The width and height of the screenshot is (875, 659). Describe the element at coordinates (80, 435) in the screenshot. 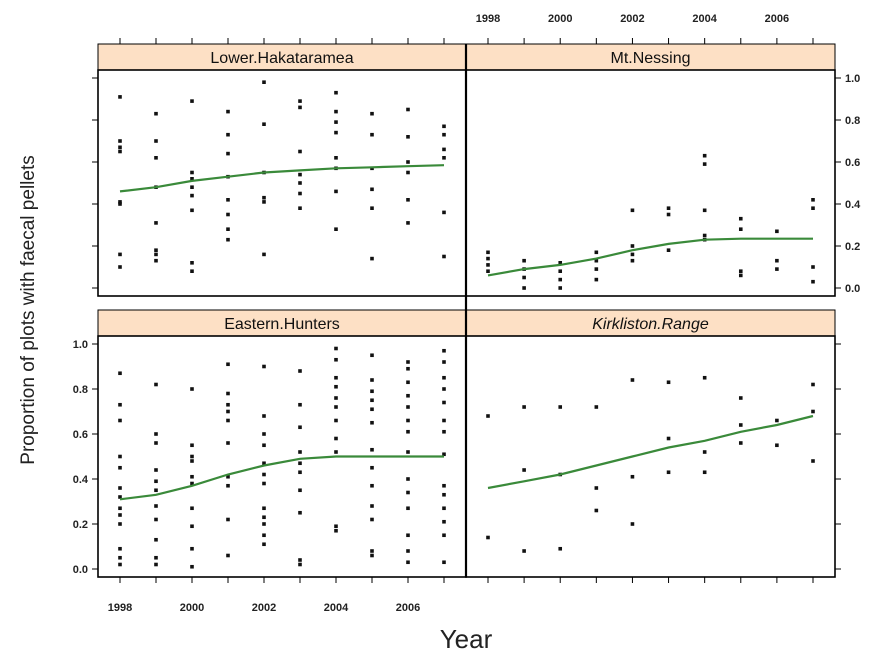

I see `y-tick-label: 0.6` at that location.